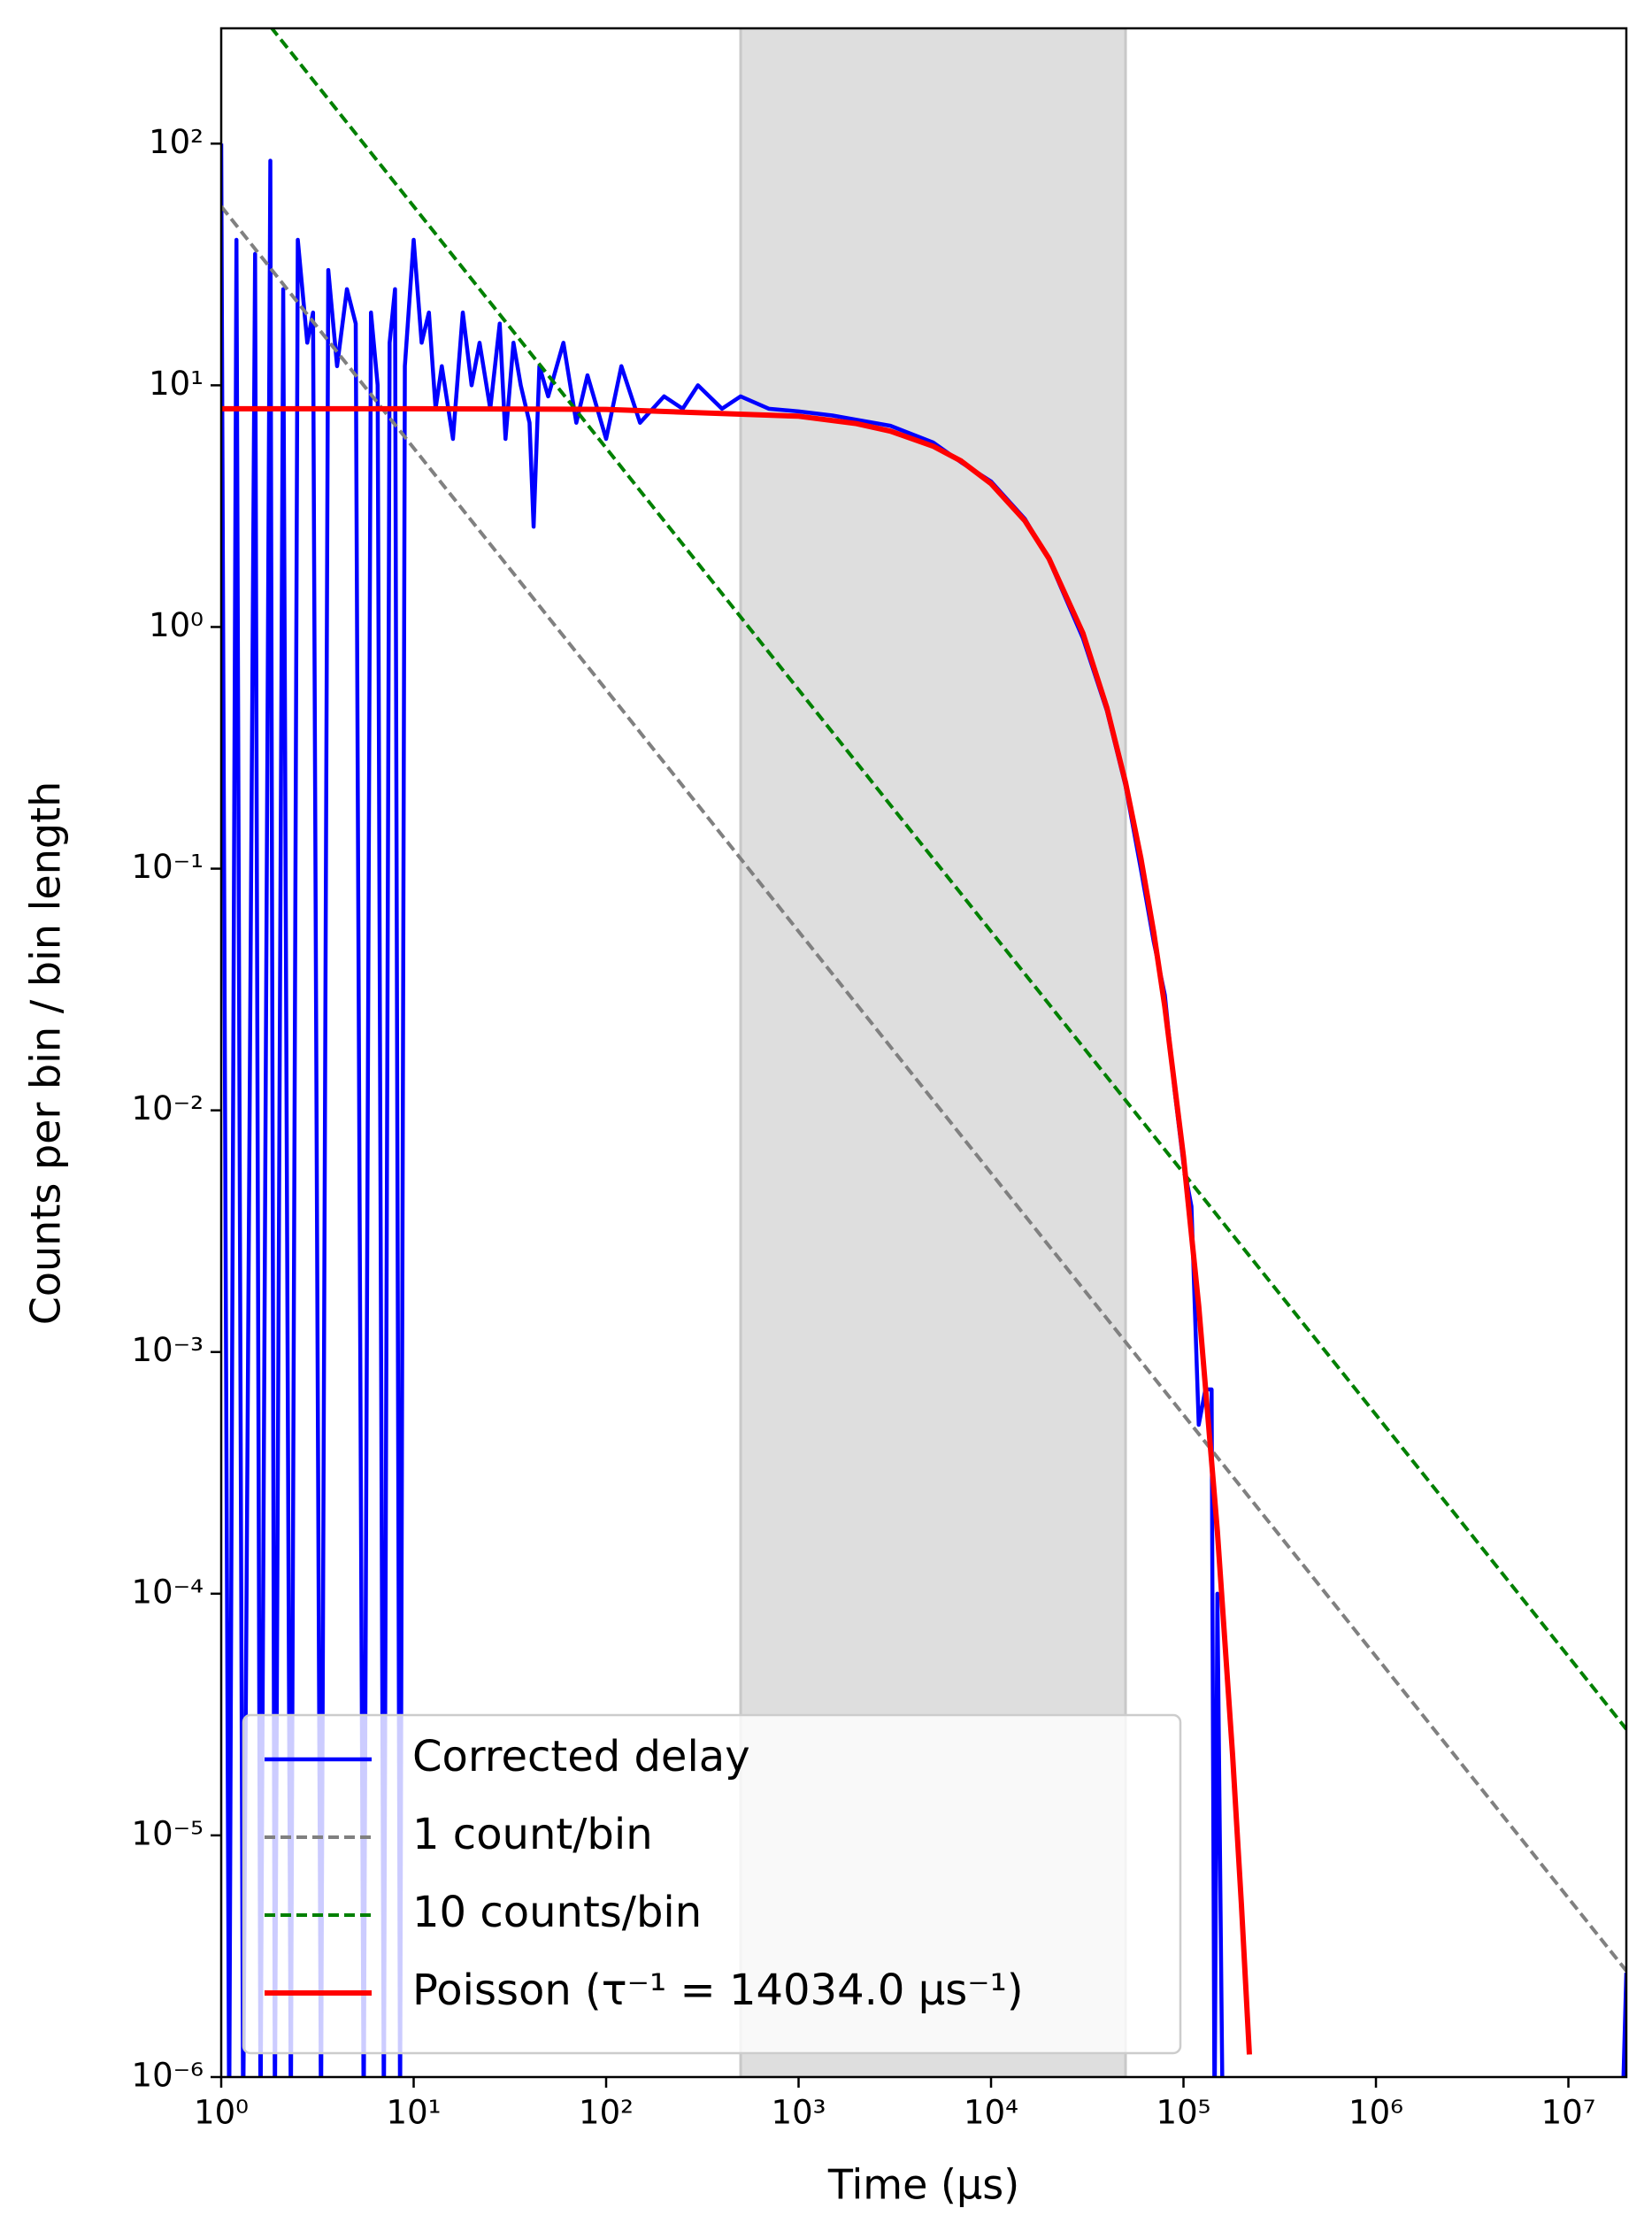 This screenshot has height=2239, width=1652. What do you see at coordinates (718, 1990) in the screenshot?
I see `legend-label: Poisson (τ⁻¹ = 14034.0 μs⁻¹)` at bounding box center [718, 1990].